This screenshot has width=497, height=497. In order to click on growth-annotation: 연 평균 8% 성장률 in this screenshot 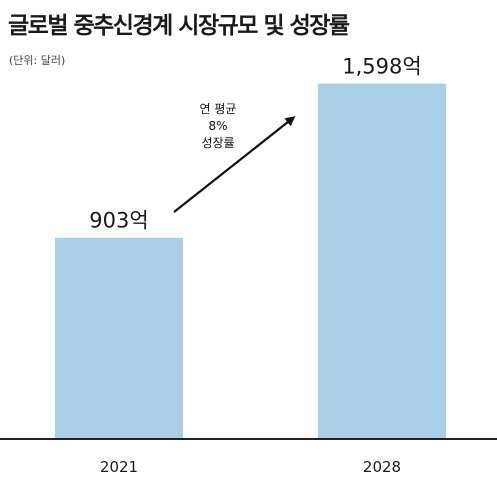, I will do `click(218, 126)`.